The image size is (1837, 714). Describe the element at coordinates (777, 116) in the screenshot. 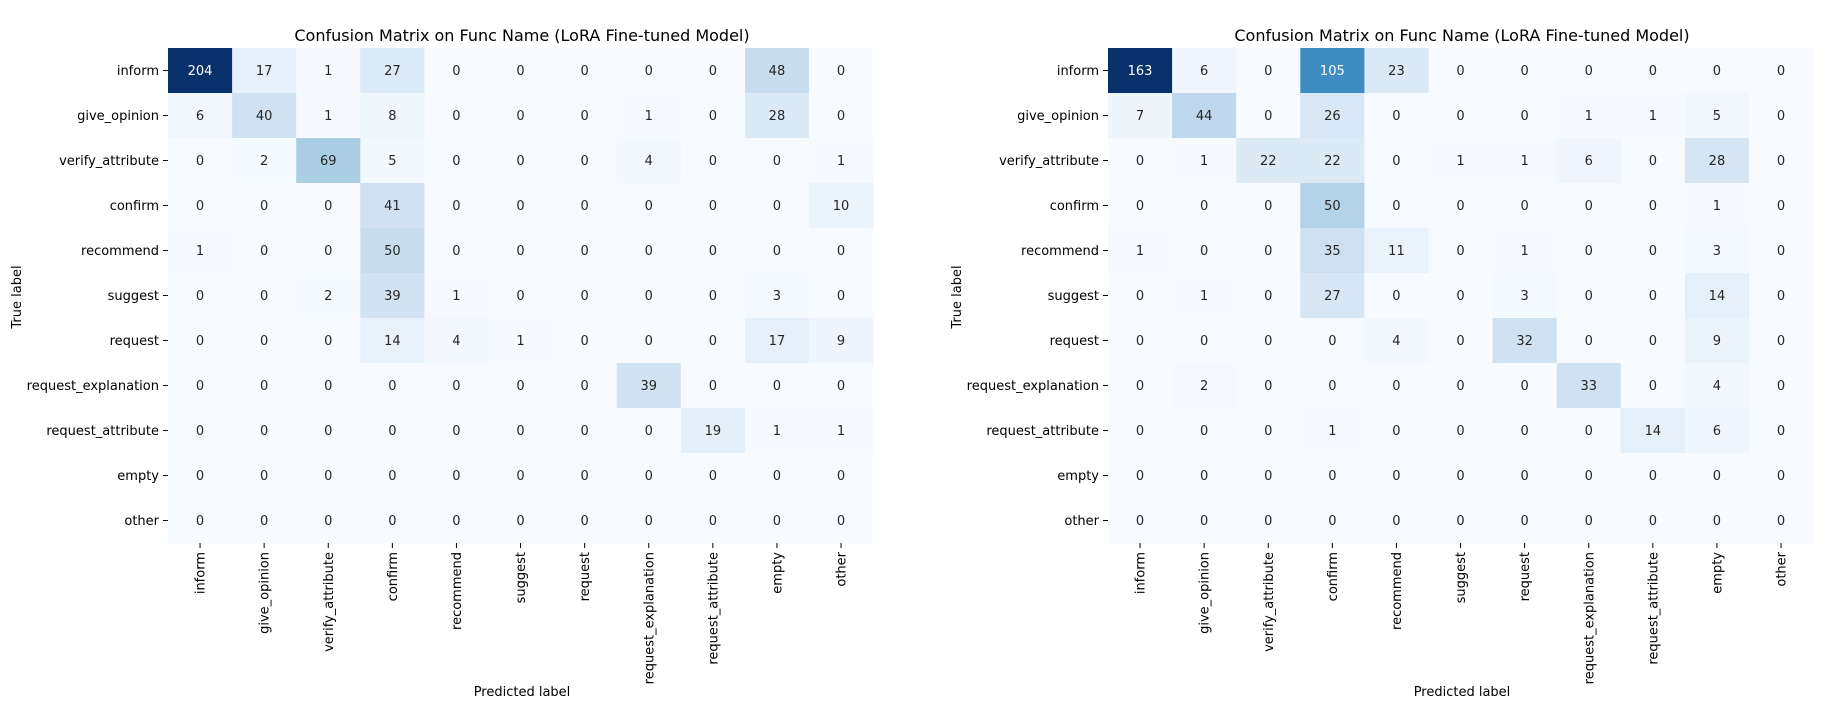

I see `cell-value-label: 28` at that location.